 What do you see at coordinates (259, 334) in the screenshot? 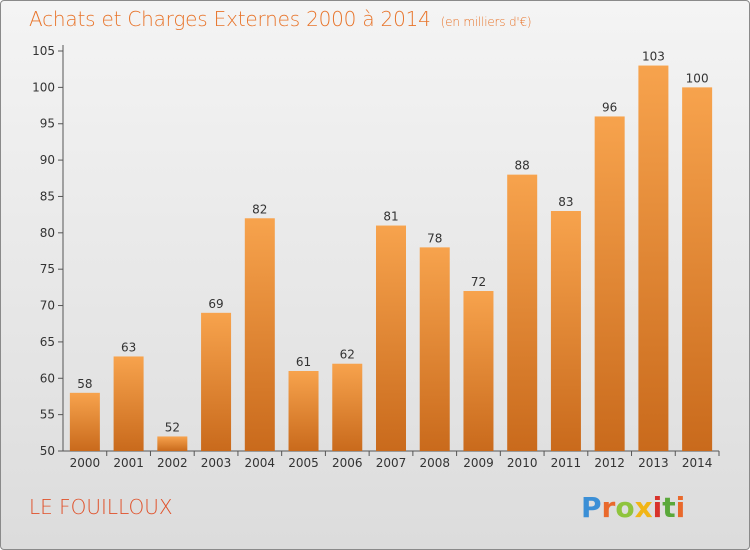
I see `bar-2004` at bounding box center [259, 334].